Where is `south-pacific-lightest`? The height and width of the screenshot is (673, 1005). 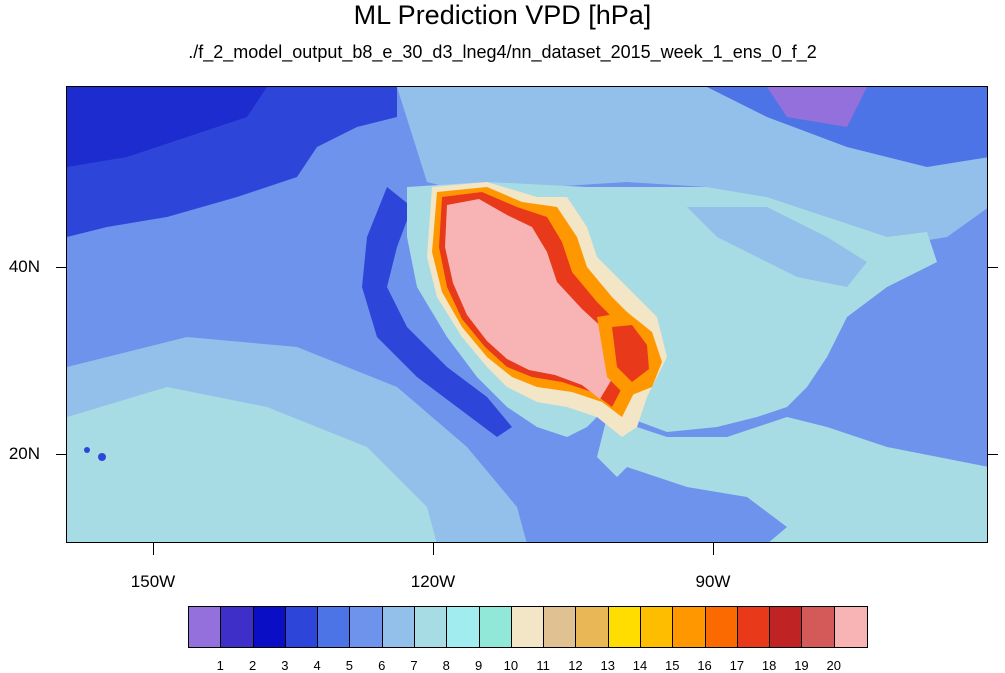 south-pacific-lightest is located at coordinates (252, 464).